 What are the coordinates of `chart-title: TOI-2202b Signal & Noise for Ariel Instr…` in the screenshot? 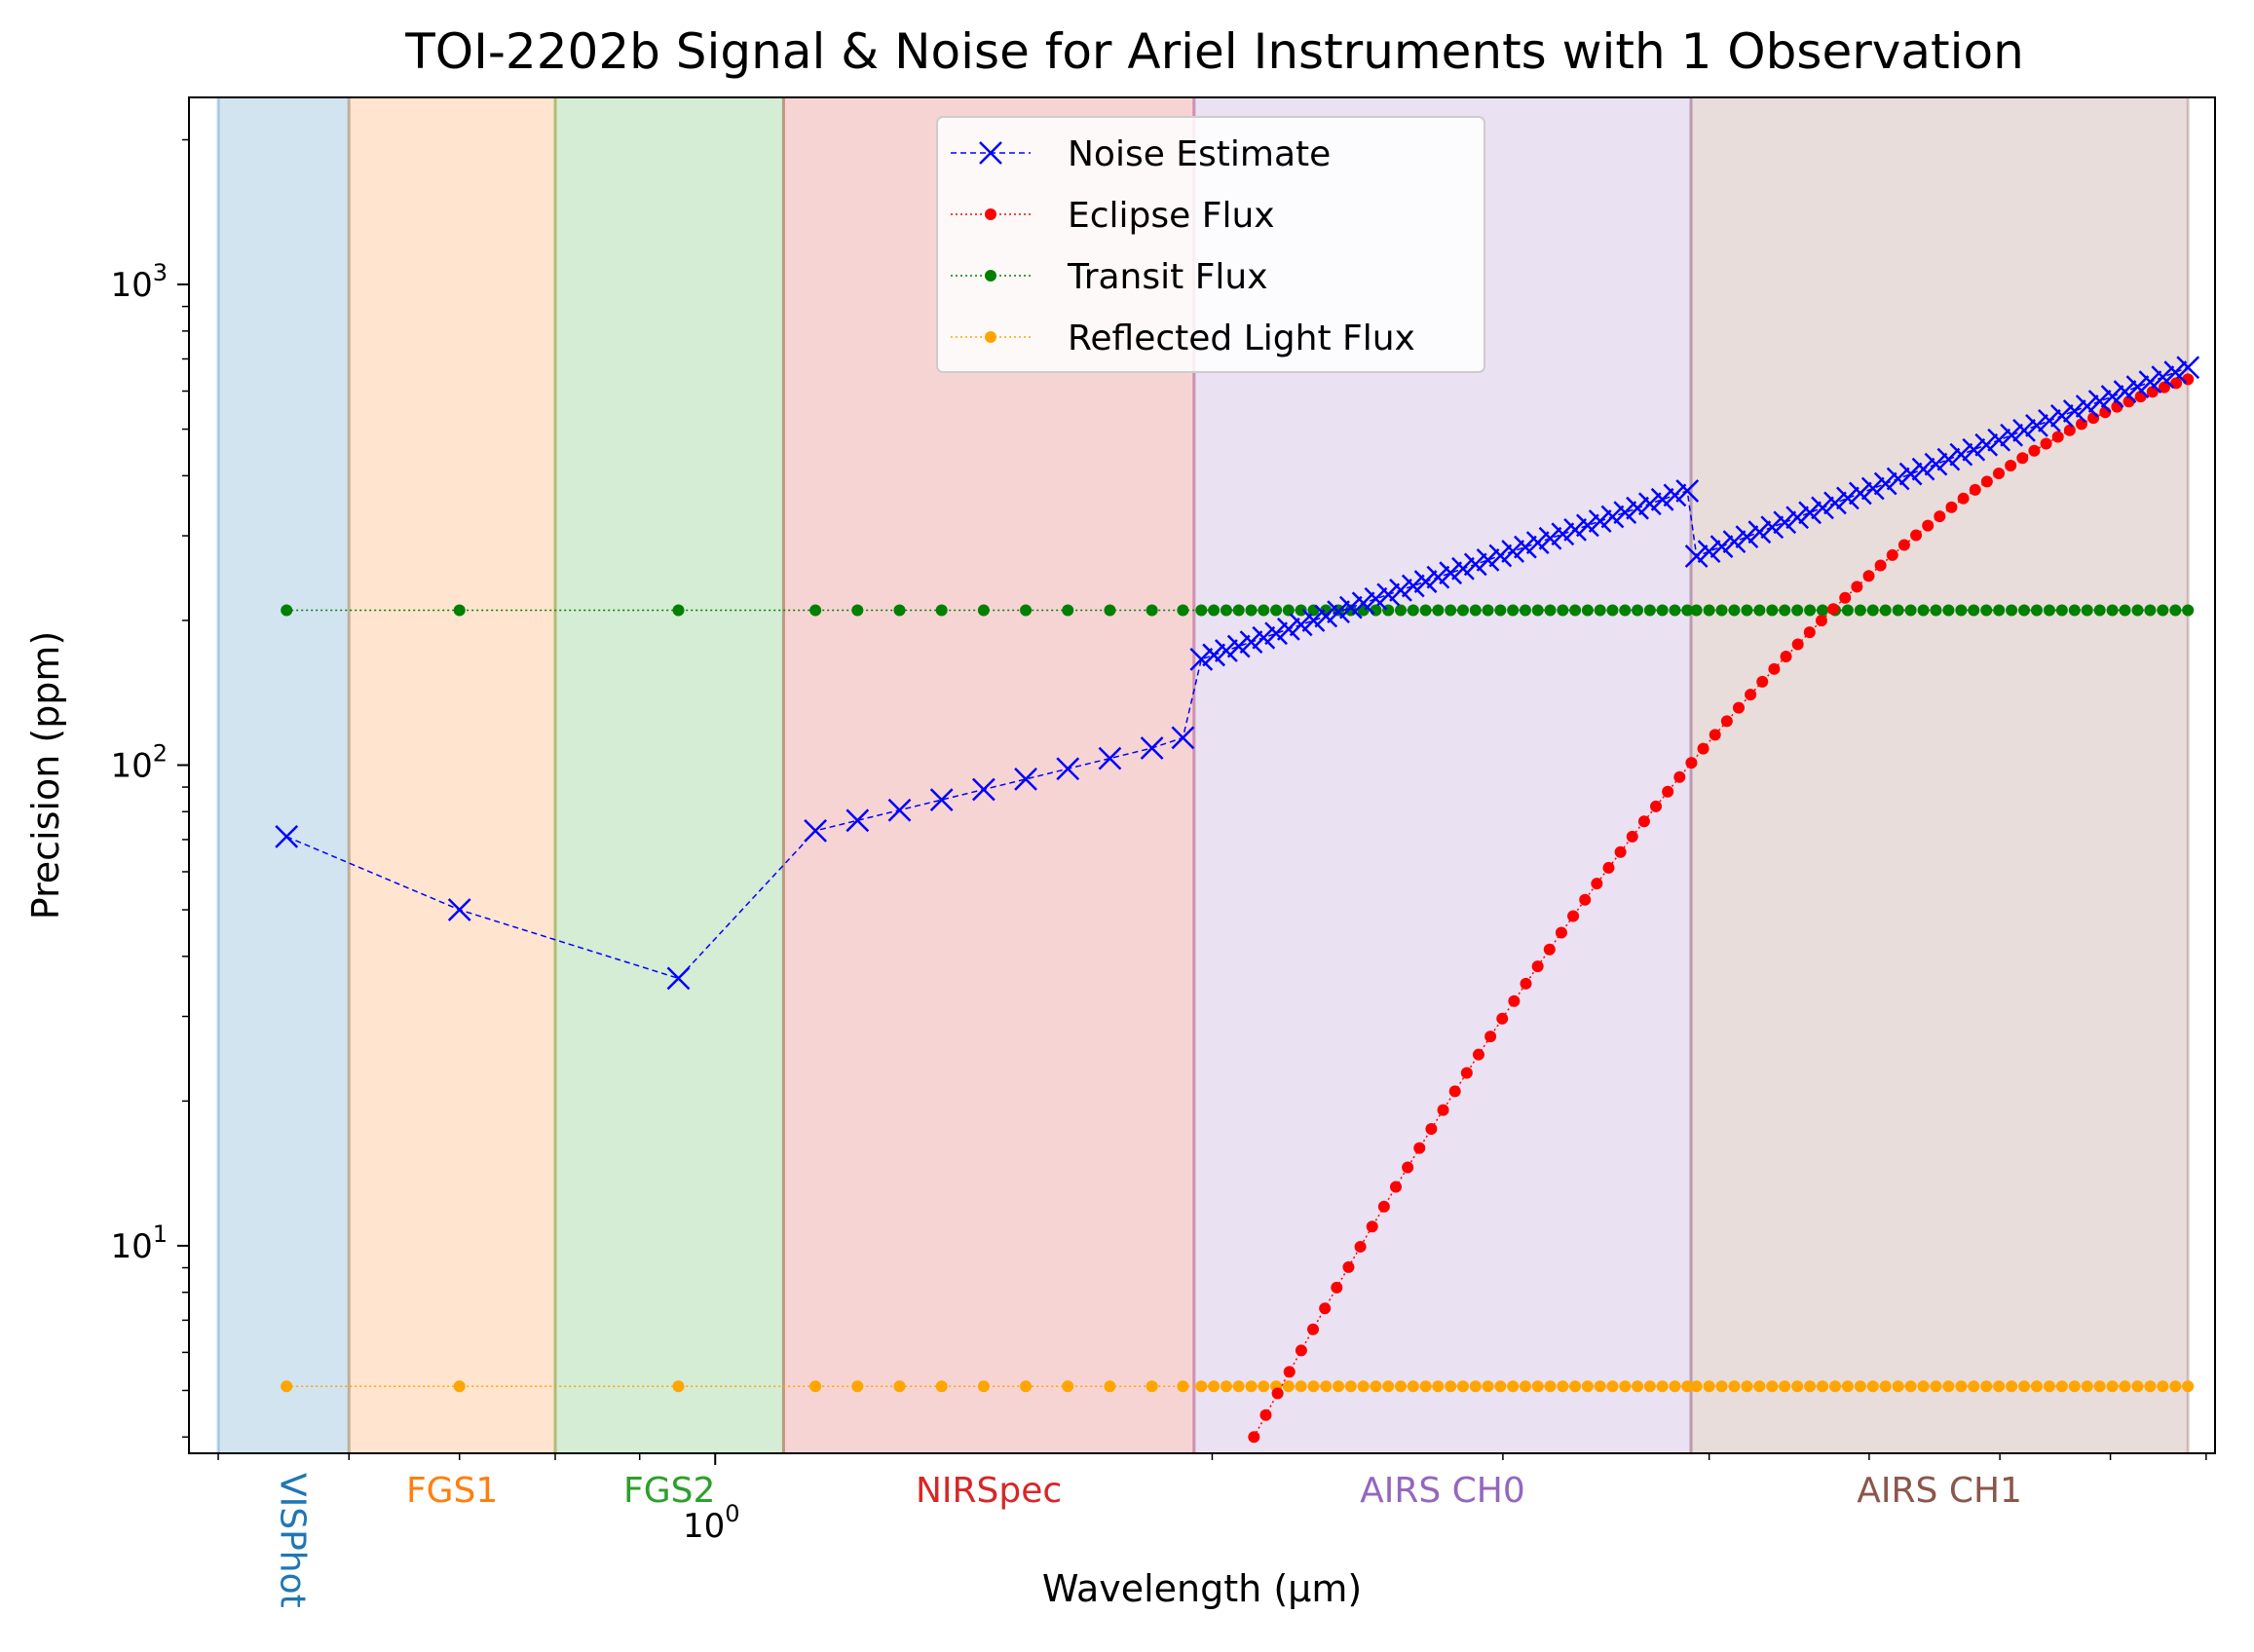 It's located at (1214, 52).